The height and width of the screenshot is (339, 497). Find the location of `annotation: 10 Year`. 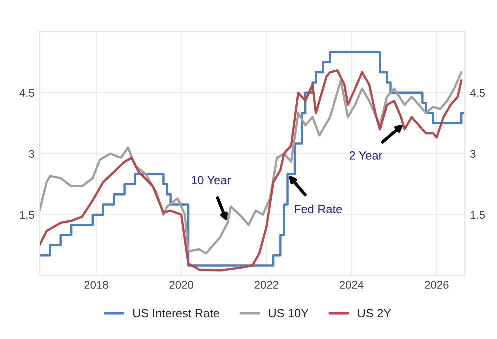

annotation: 10 Year is located at coordinates (211, 180).